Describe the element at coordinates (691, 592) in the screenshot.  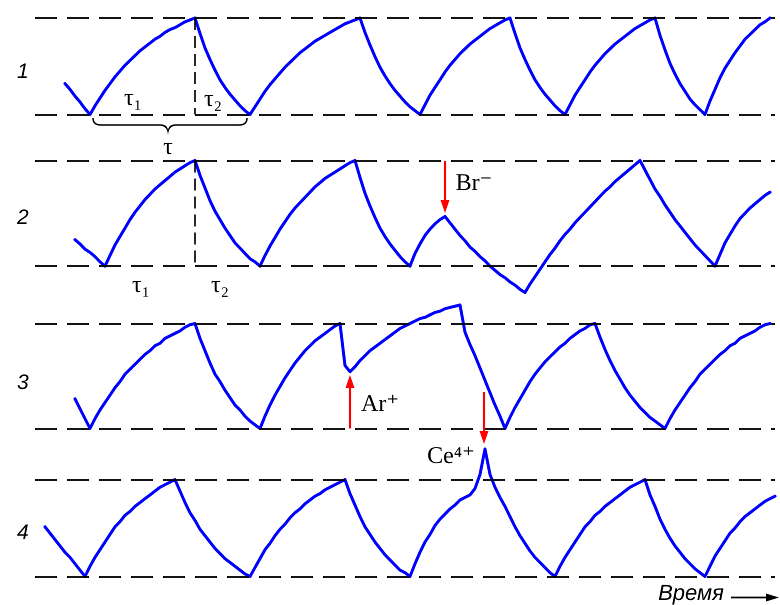
I see `x-axis-title: Время` at that location.